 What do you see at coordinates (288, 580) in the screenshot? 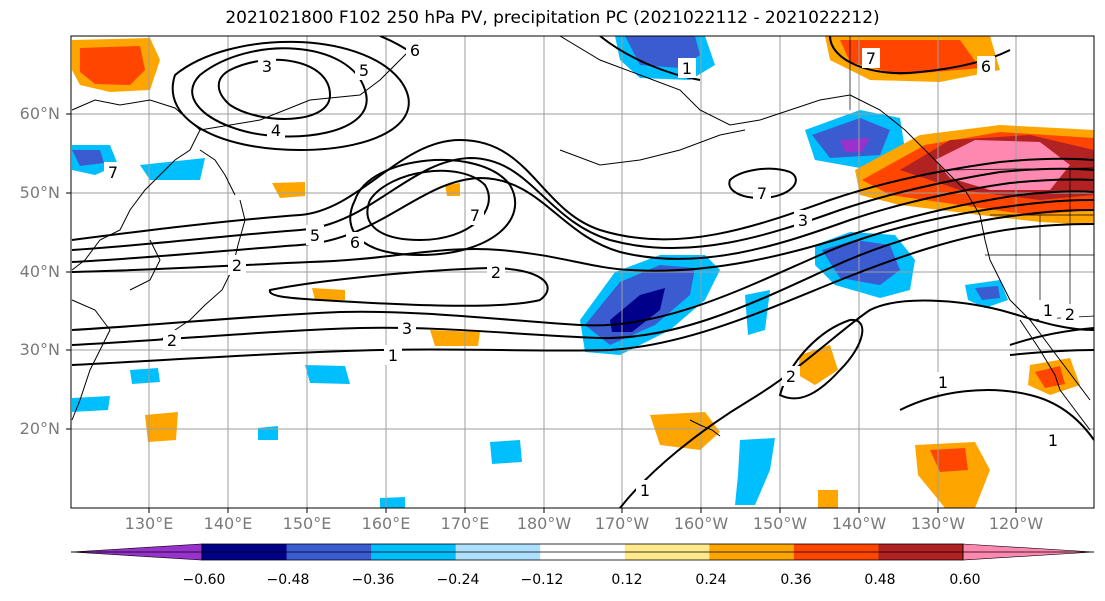
I see `colorbar-tick: −0.48` at bounding box center [288, 580].